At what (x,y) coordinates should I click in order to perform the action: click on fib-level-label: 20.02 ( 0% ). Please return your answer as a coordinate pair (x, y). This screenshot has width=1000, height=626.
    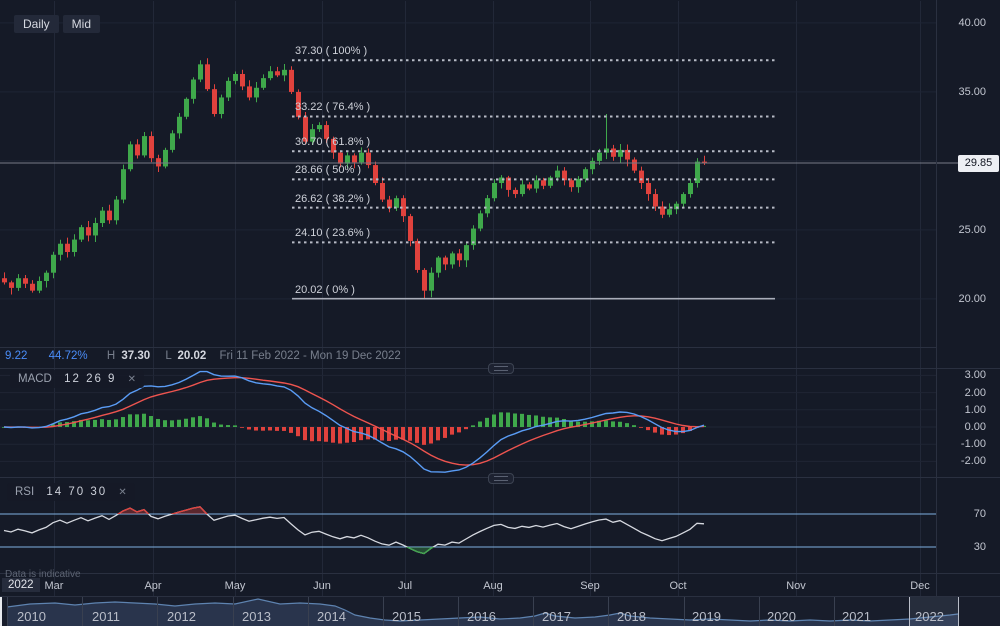
    Looking at the image, I should click on (325, 289).